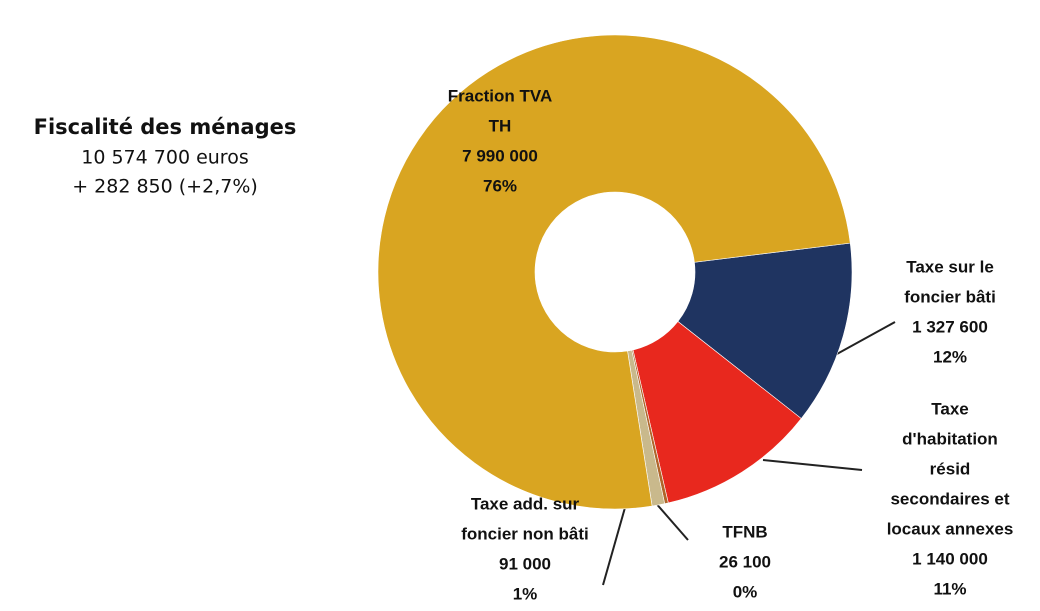  Describe the element at coordinates (525, 563) in the screenshot. I see `value-label: 91 000` at that location.